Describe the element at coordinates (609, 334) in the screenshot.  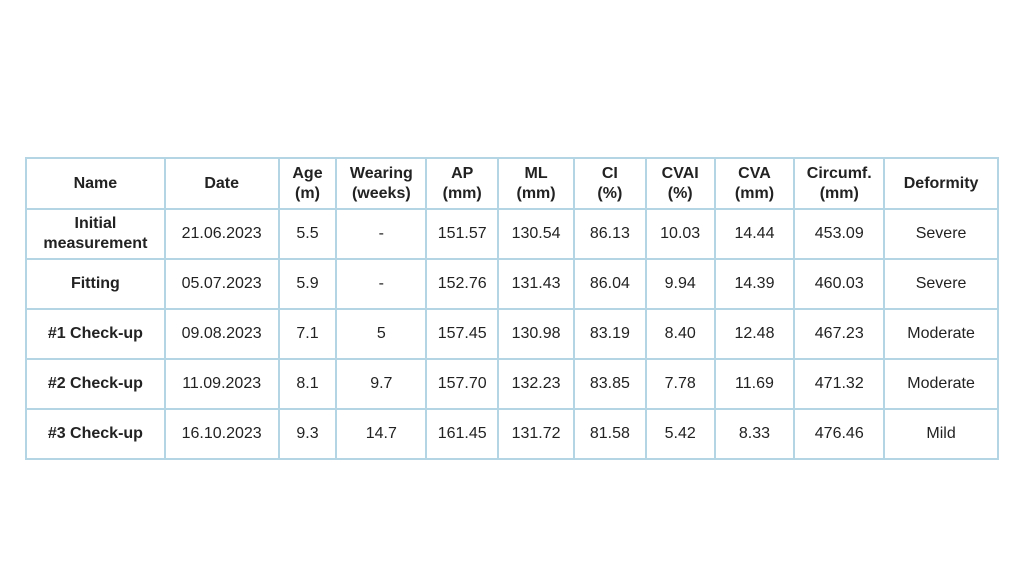
I see `table-cell: 83.19` at that location.